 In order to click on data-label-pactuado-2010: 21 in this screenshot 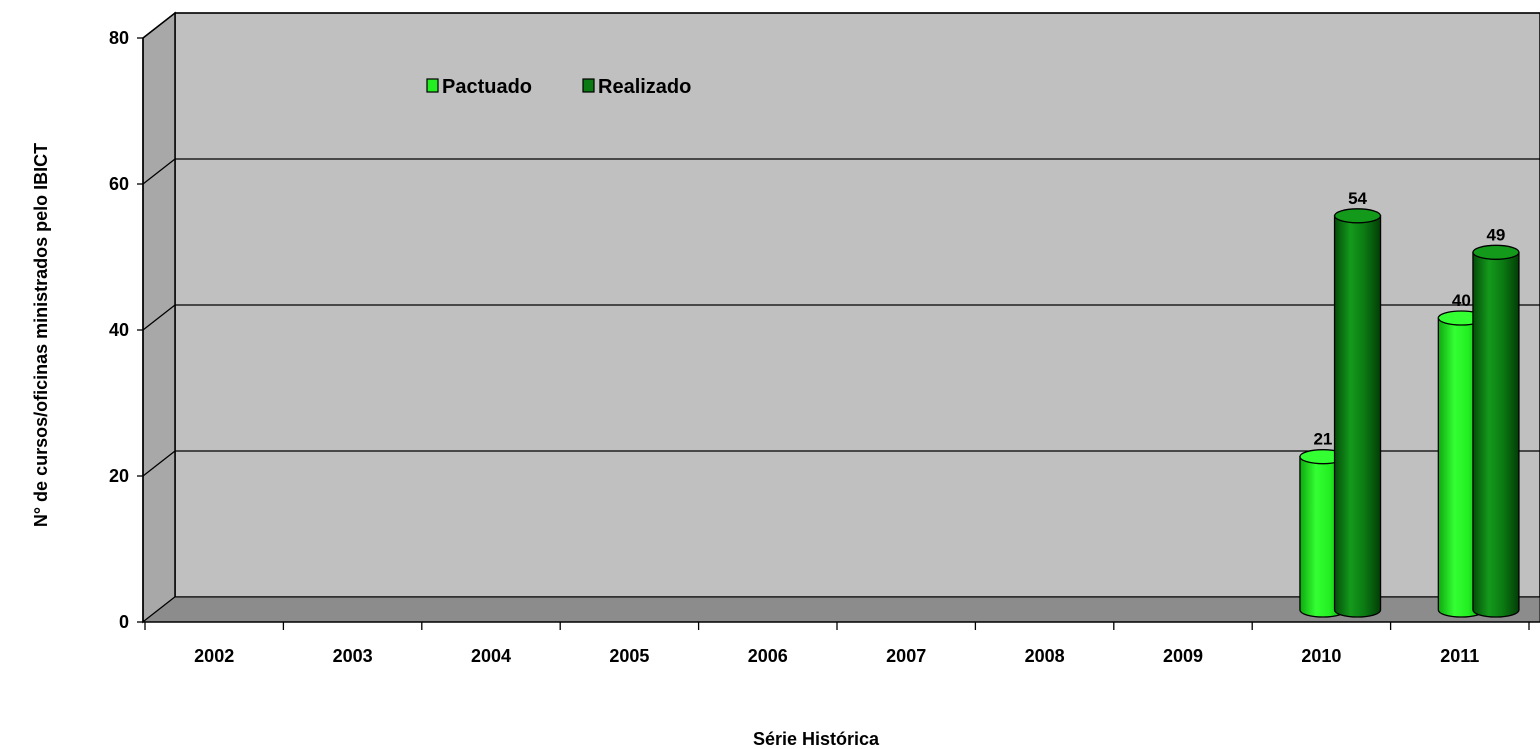, I will do `click(1322, 439)`.